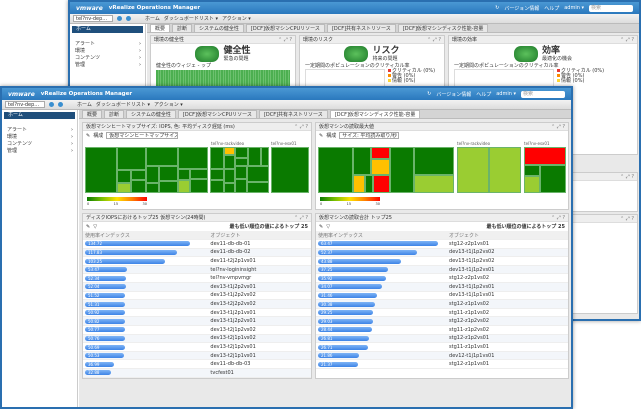  Describe the element at coordinates (442, 356) in the screenshot. I see `table-row: 21.86 dev12-t1j1p1vs01` at that location.